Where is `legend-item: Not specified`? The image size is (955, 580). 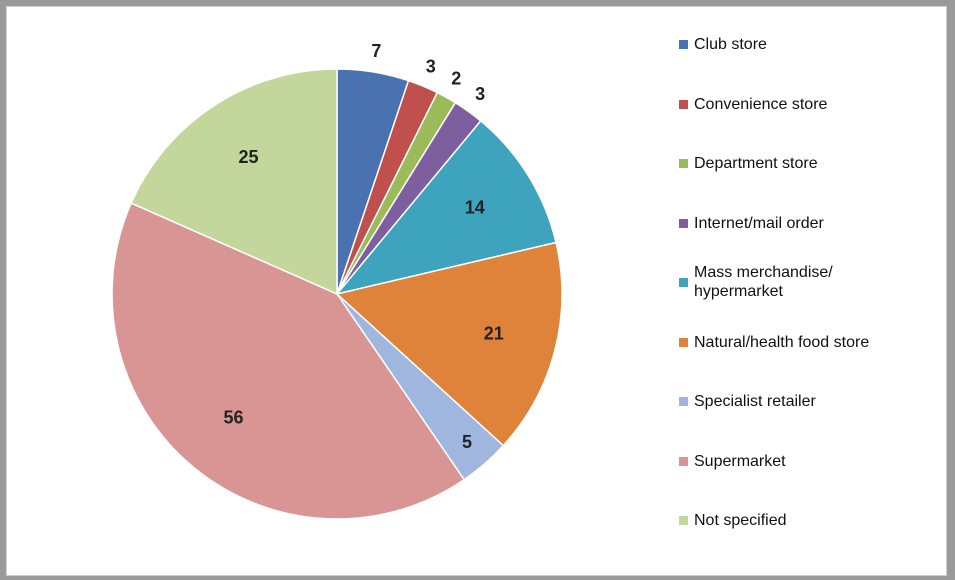
legend-item: Not specified is located at coordinates (733, 520).